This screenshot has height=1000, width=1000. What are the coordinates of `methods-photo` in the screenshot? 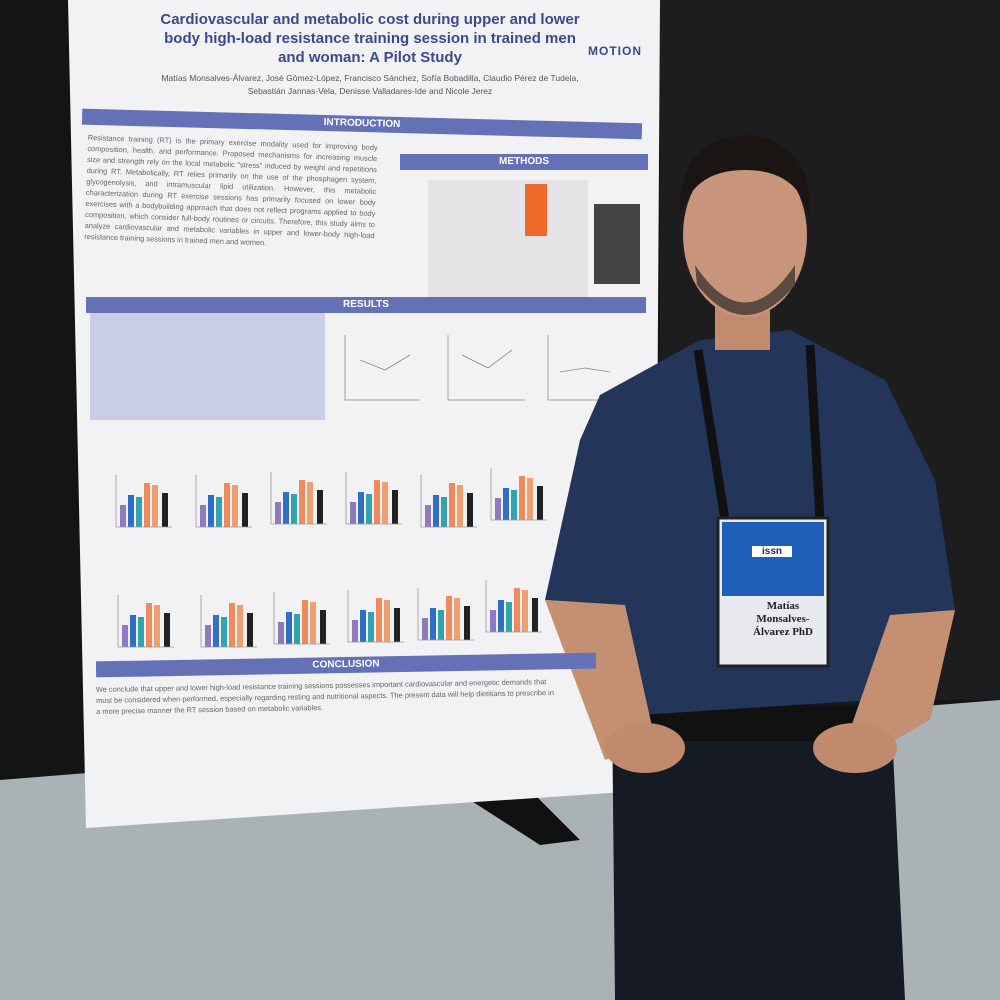 It's located at (617, 244).